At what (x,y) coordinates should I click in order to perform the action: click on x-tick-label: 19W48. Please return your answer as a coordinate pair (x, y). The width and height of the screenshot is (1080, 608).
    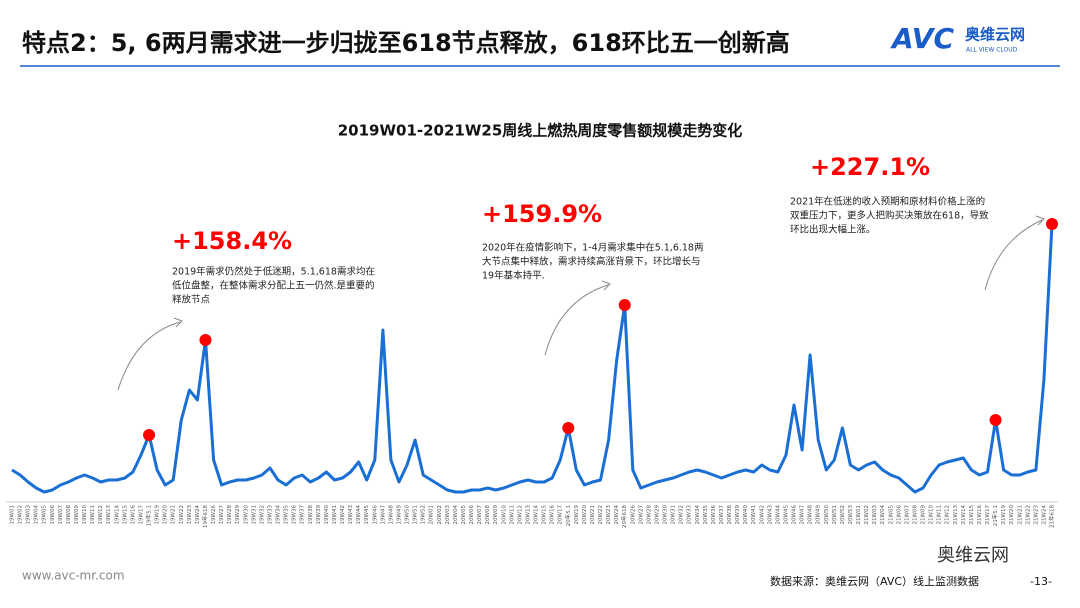
    Looking at the image, I should click on (391, 515).